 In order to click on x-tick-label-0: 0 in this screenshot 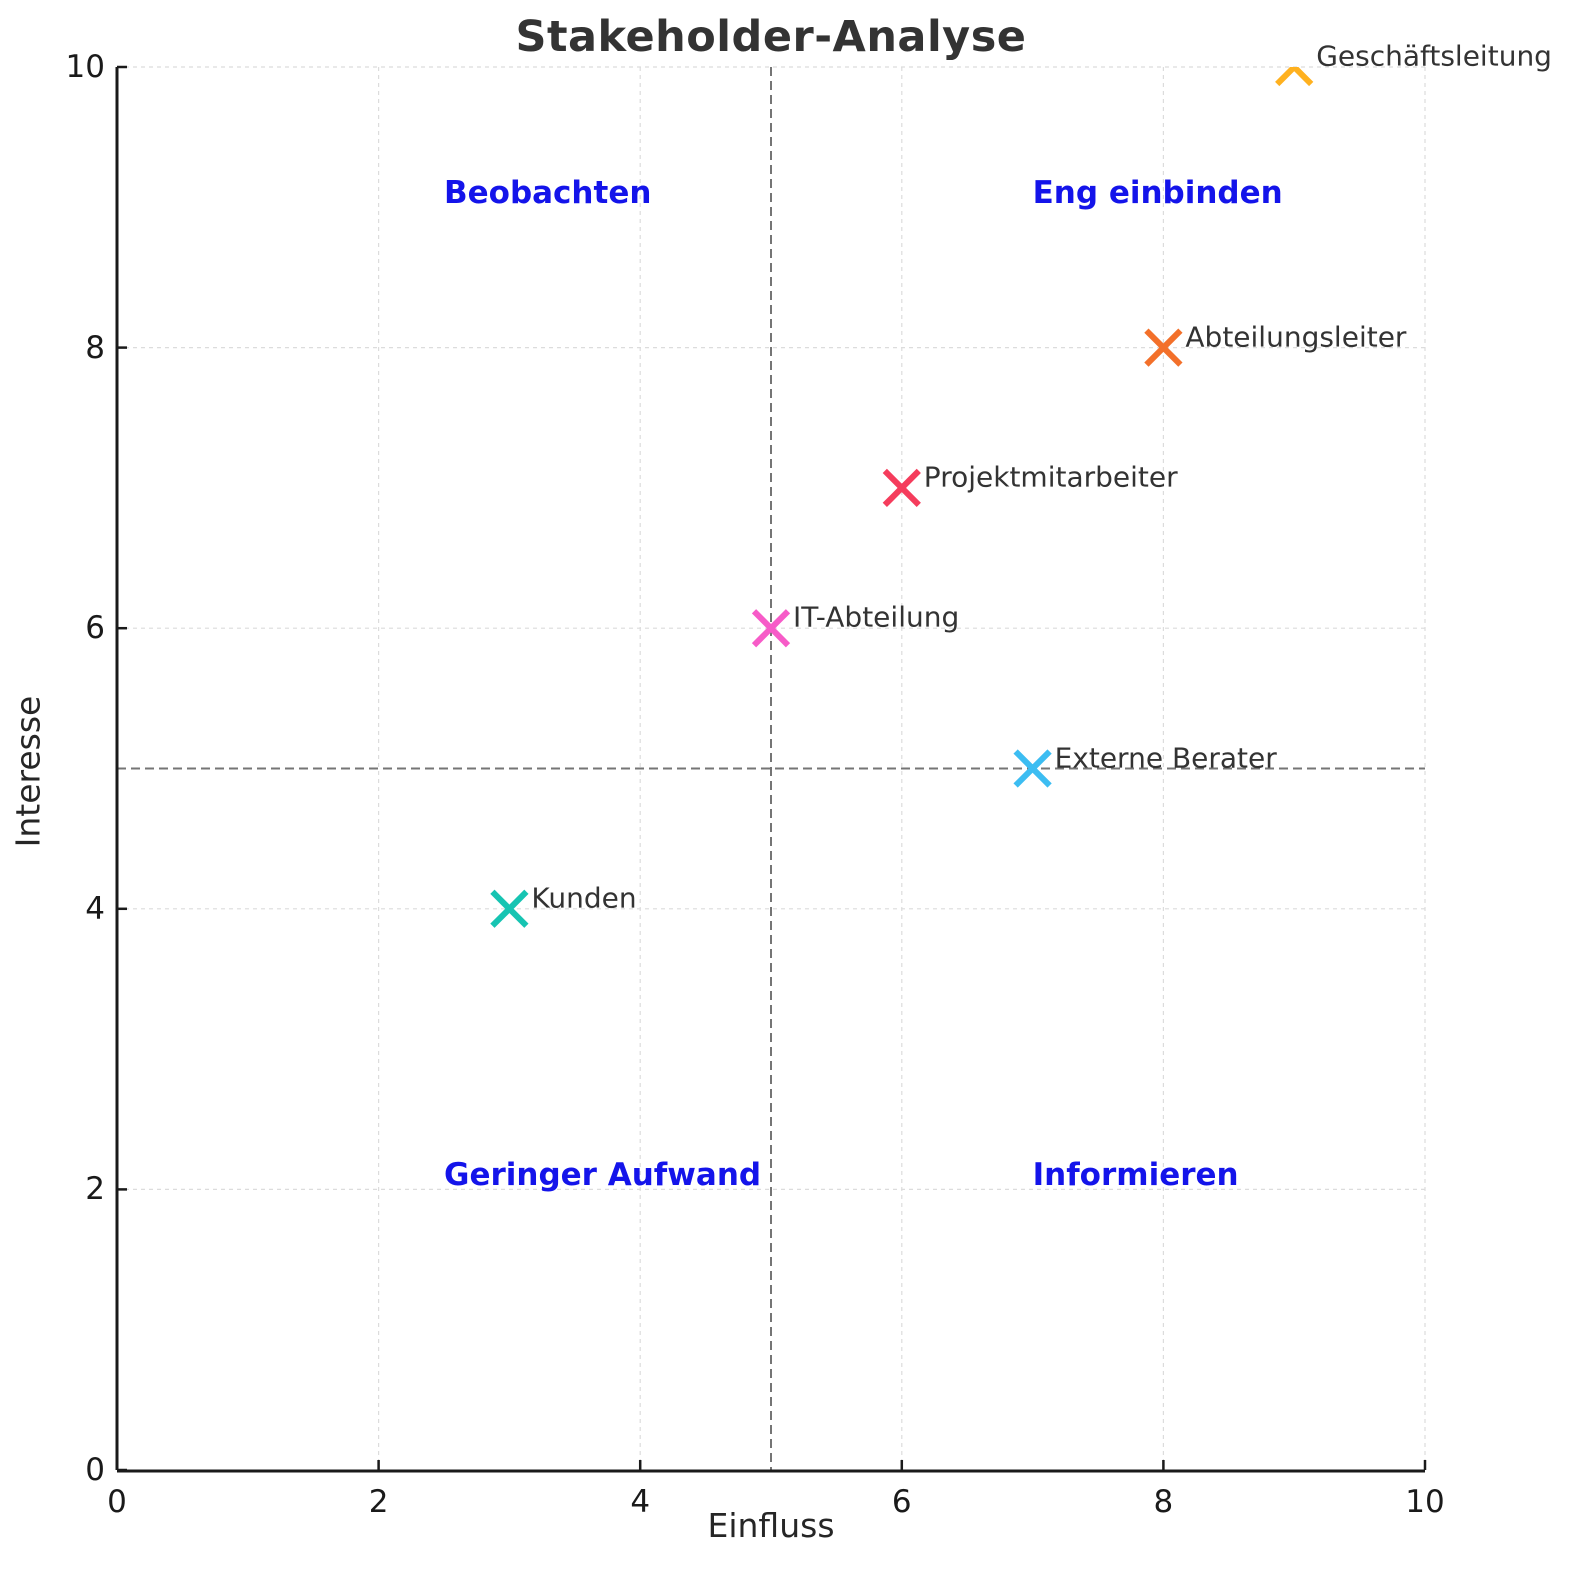, I will do `click(117, 1502)`.